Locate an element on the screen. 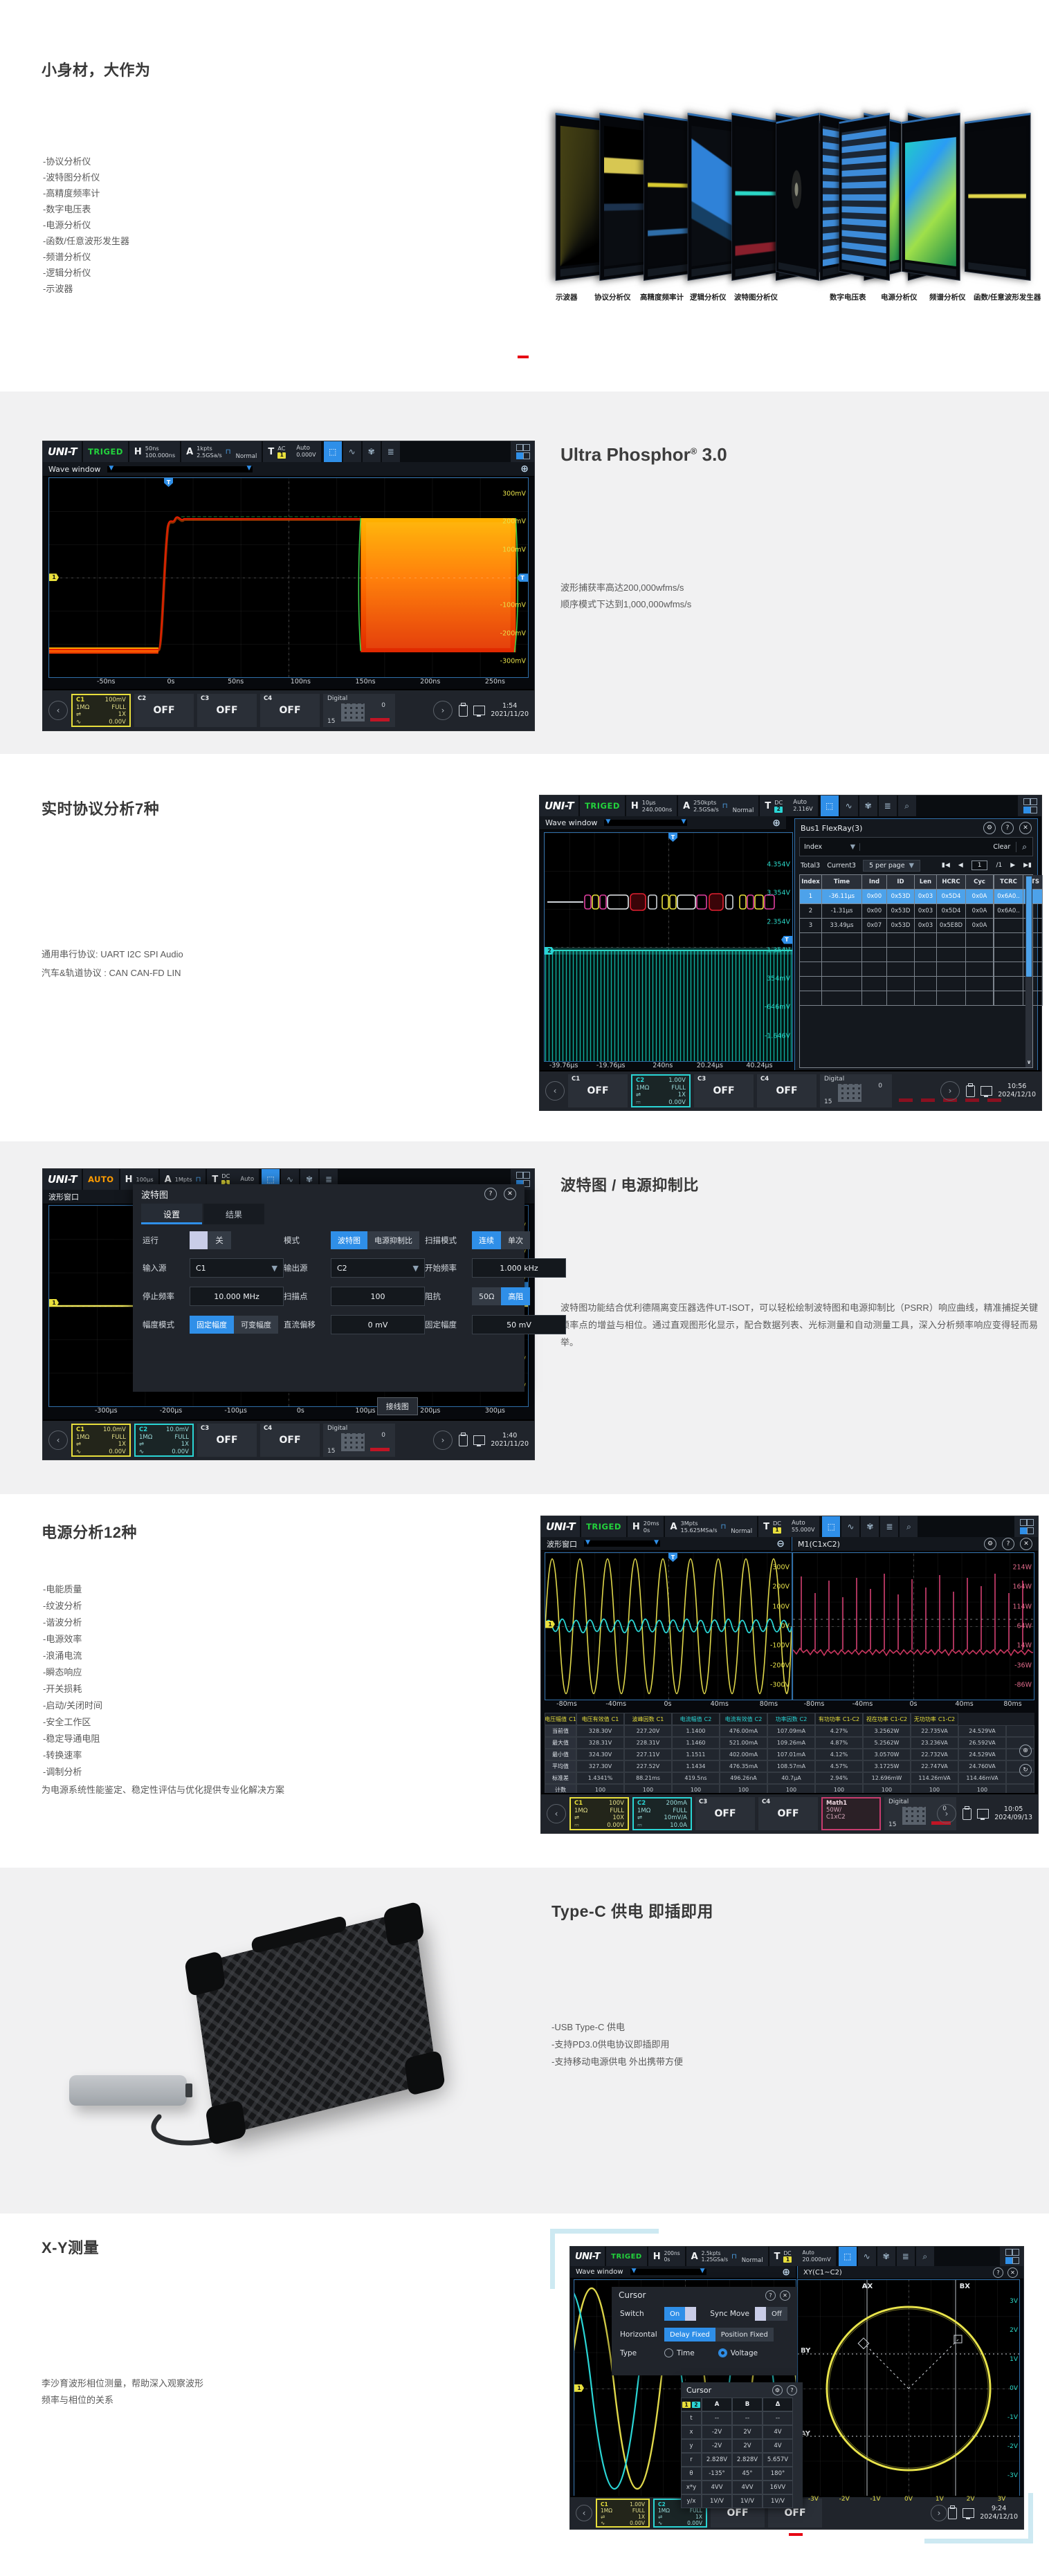  acquire-block: A 2.5kpts 1.25GSa/s ⊓ Normal is located at coordinates (727, 2256).